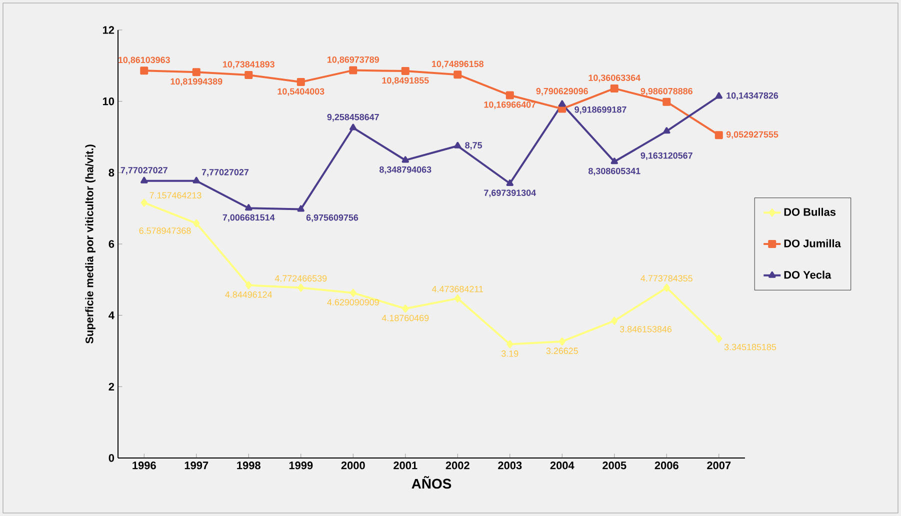  What do you see at coordinates (405, 81) in the screenshot?
I see `data-label: 10,8491855` at bounding box center [405, 81].